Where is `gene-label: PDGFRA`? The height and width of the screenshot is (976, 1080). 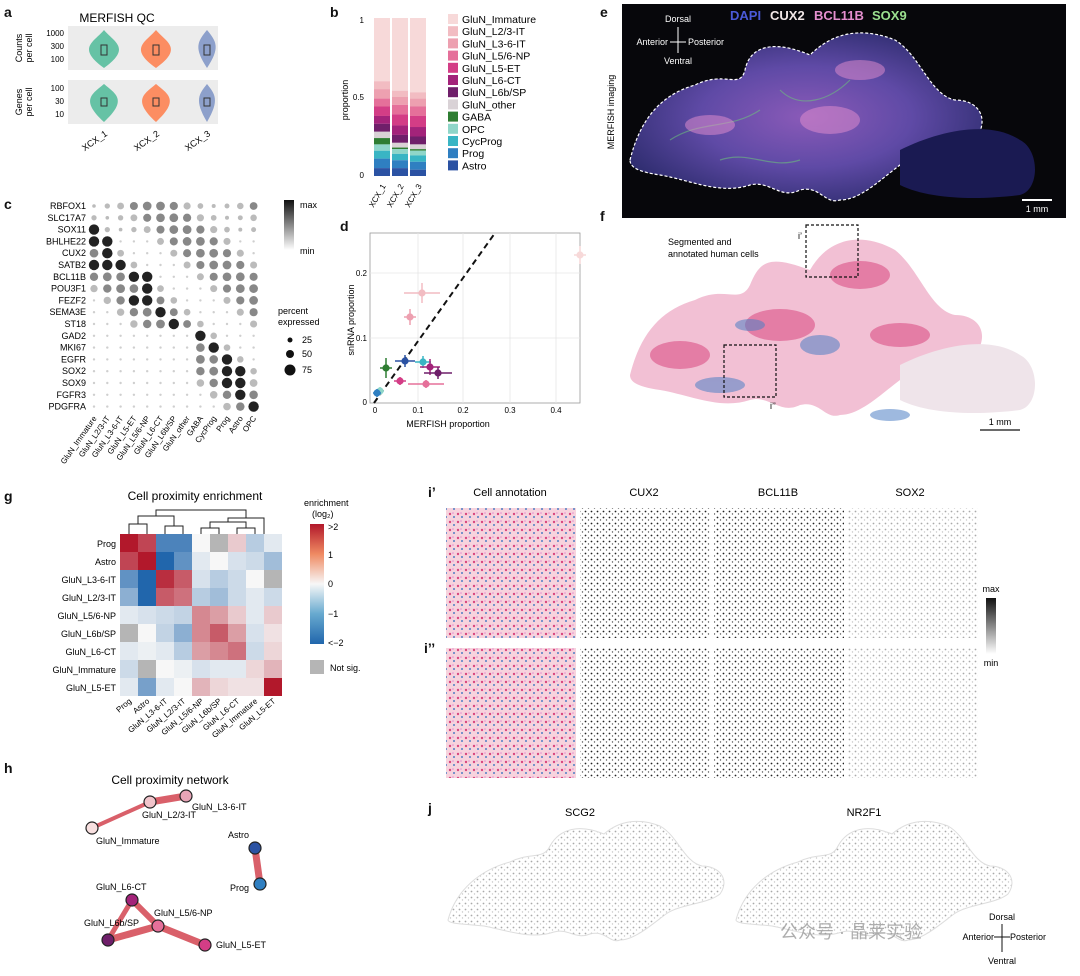 gene-label: PDGFRA is located at coordinates (67, 407).